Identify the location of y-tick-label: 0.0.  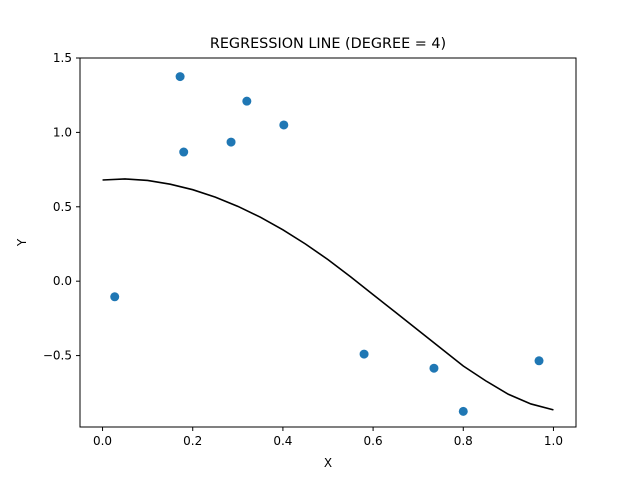
(62, 281).